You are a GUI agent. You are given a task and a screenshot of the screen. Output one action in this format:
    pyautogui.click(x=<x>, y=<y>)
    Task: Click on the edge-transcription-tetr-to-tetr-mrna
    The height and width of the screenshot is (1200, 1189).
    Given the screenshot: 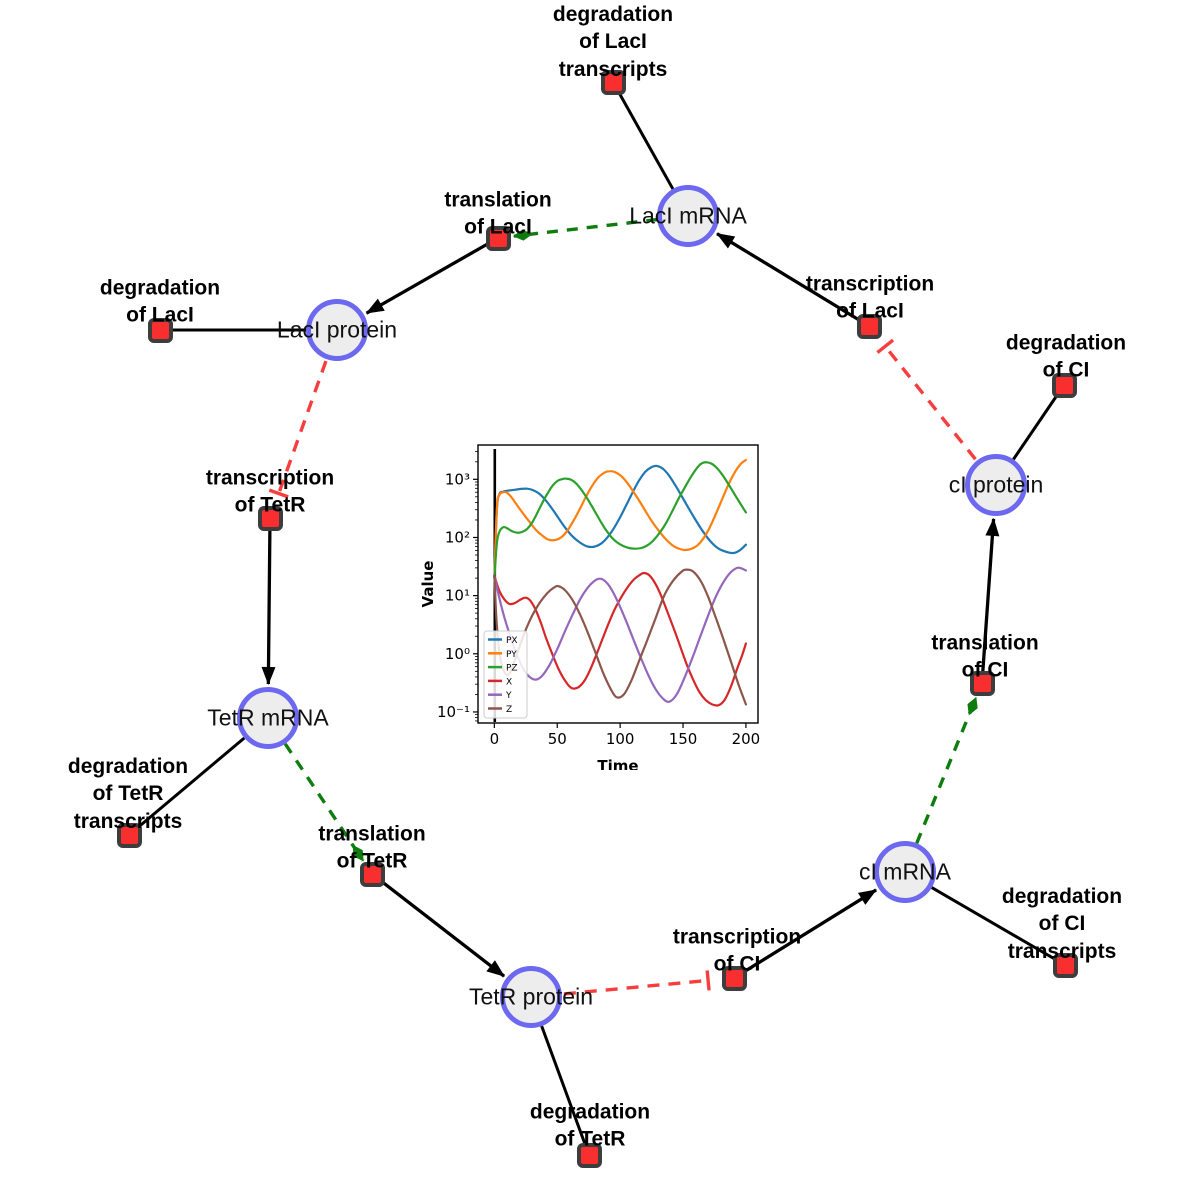 What is the action you would take?
    pyautogui.click(x=268, y=601)
    